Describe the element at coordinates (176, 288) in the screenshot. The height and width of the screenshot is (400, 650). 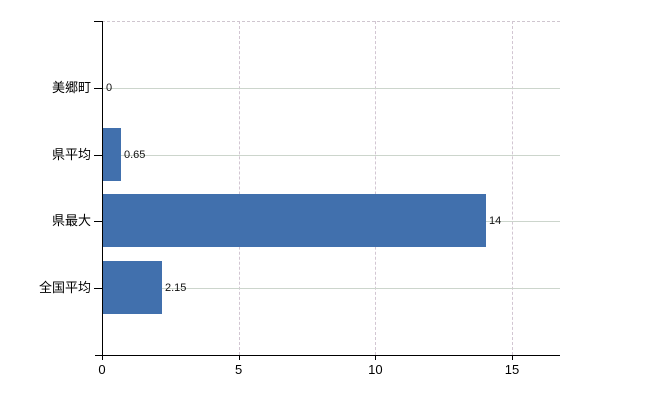
I see `value-label: 2.15` at that location.